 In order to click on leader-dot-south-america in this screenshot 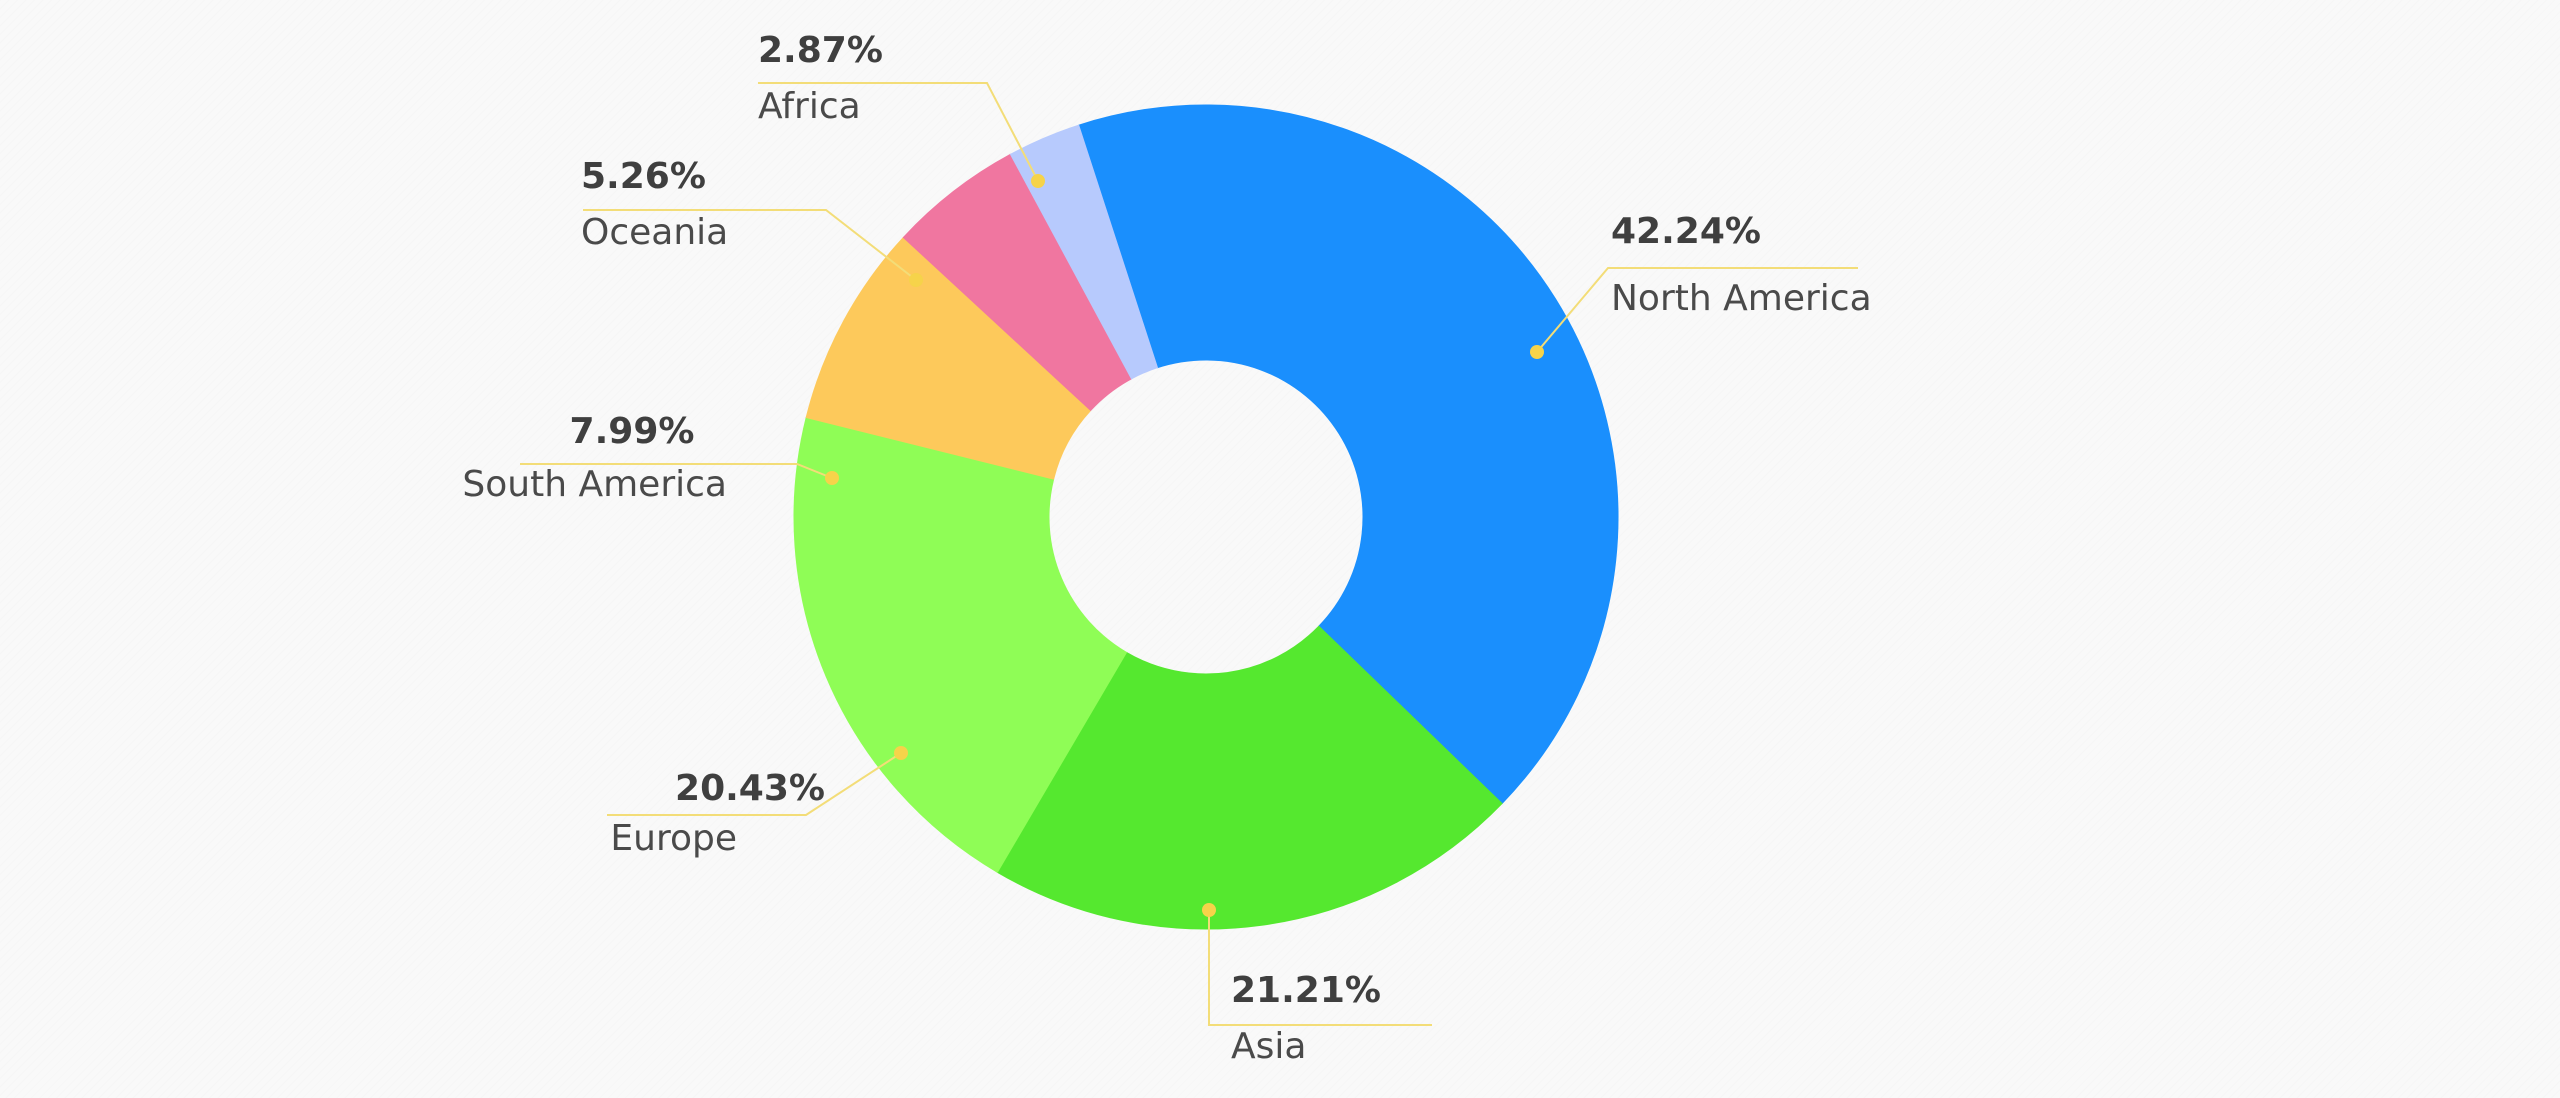, I will do `click(832, 478)`.